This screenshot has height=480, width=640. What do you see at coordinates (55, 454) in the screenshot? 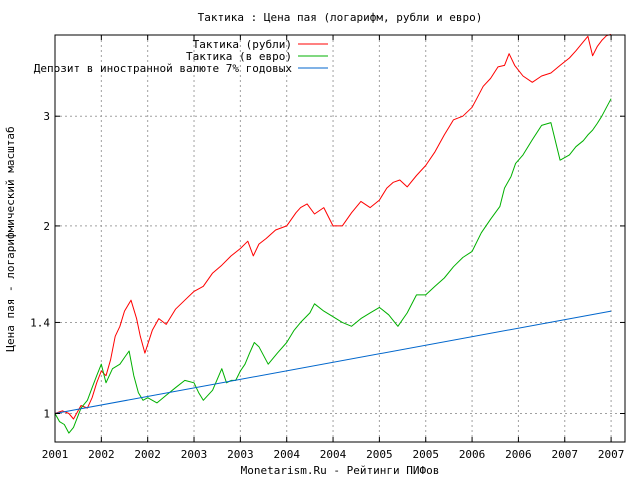
I see `x-tick-label: 2001` at bounding box center [55, 454].